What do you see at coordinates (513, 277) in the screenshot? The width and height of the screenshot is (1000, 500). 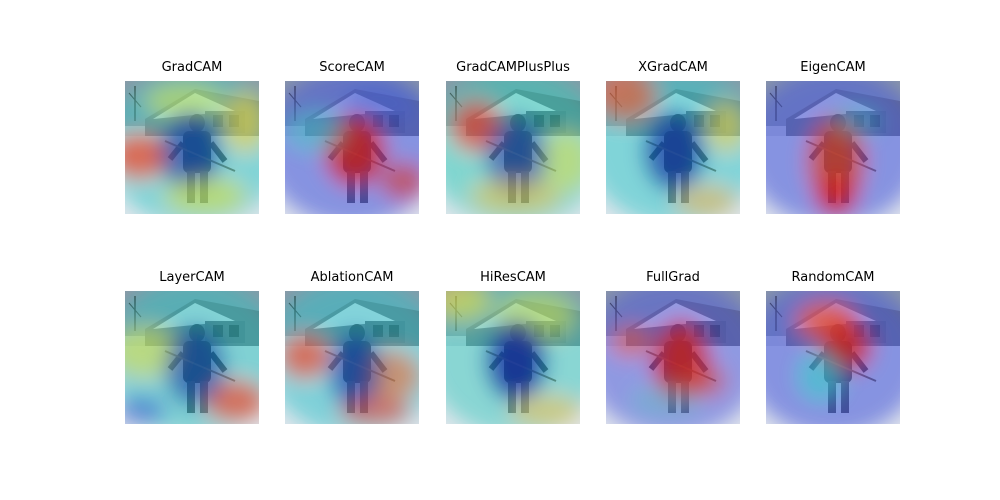 I see `panel-title: HiResCAM` at bounding box center [513, 277].